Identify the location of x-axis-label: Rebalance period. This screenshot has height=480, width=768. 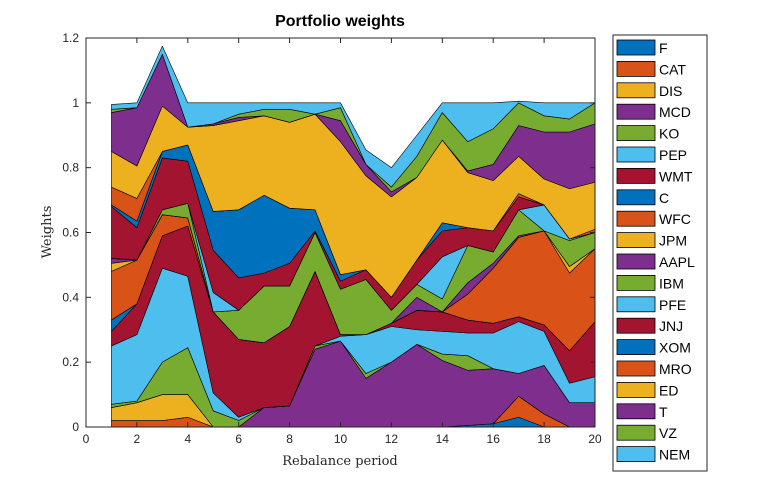
(339, 461).